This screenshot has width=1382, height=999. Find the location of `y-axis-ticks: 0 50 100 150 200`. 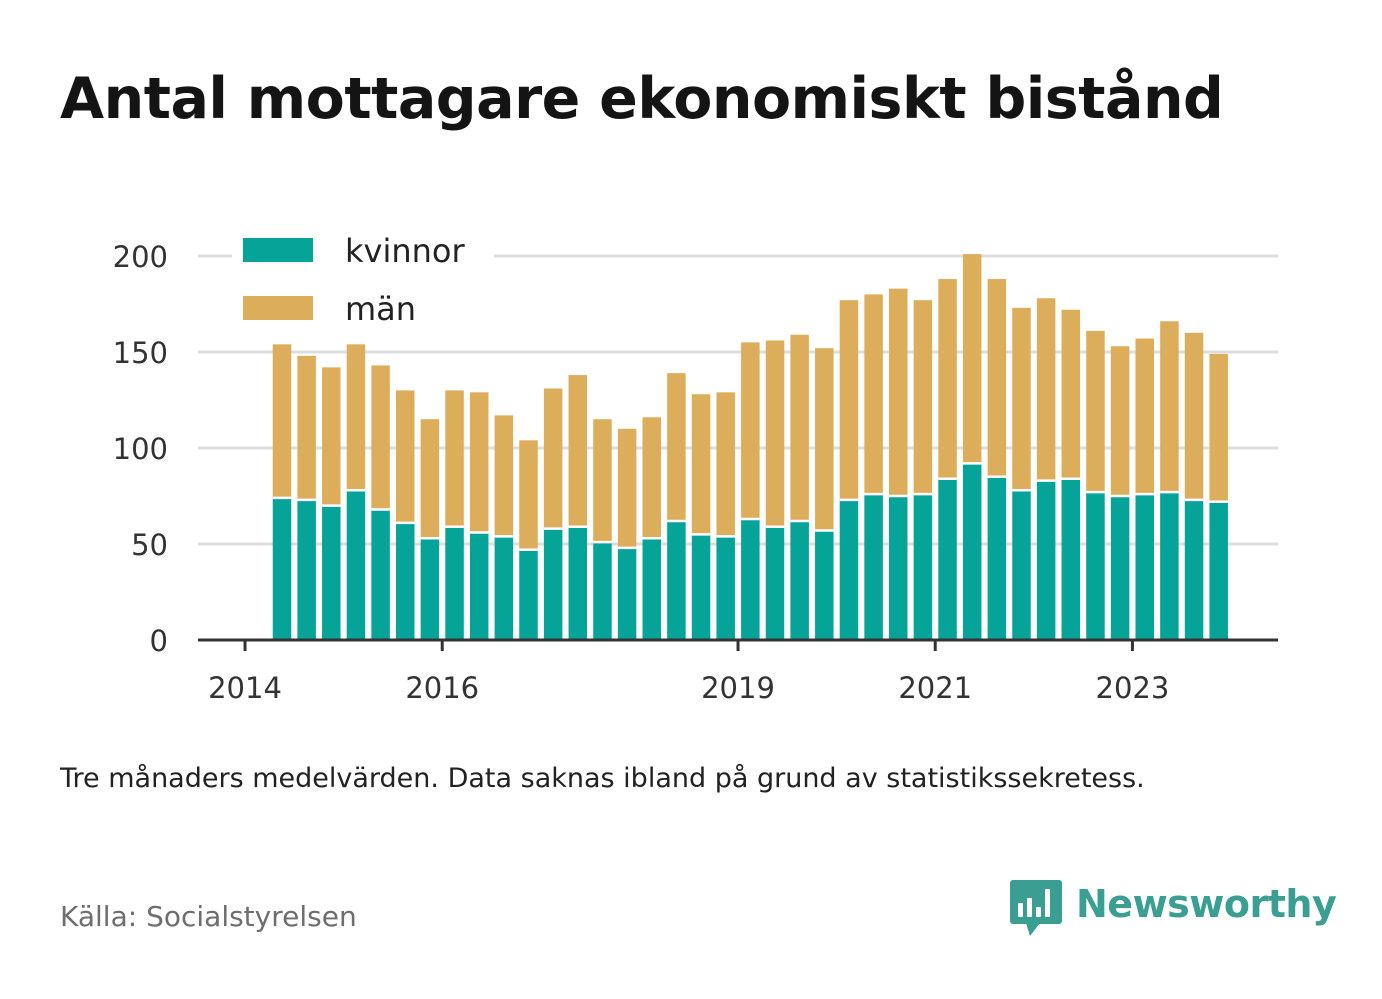

y-axis-ticks: 0 50 100 150 200 is located at coordinates (140, 449).